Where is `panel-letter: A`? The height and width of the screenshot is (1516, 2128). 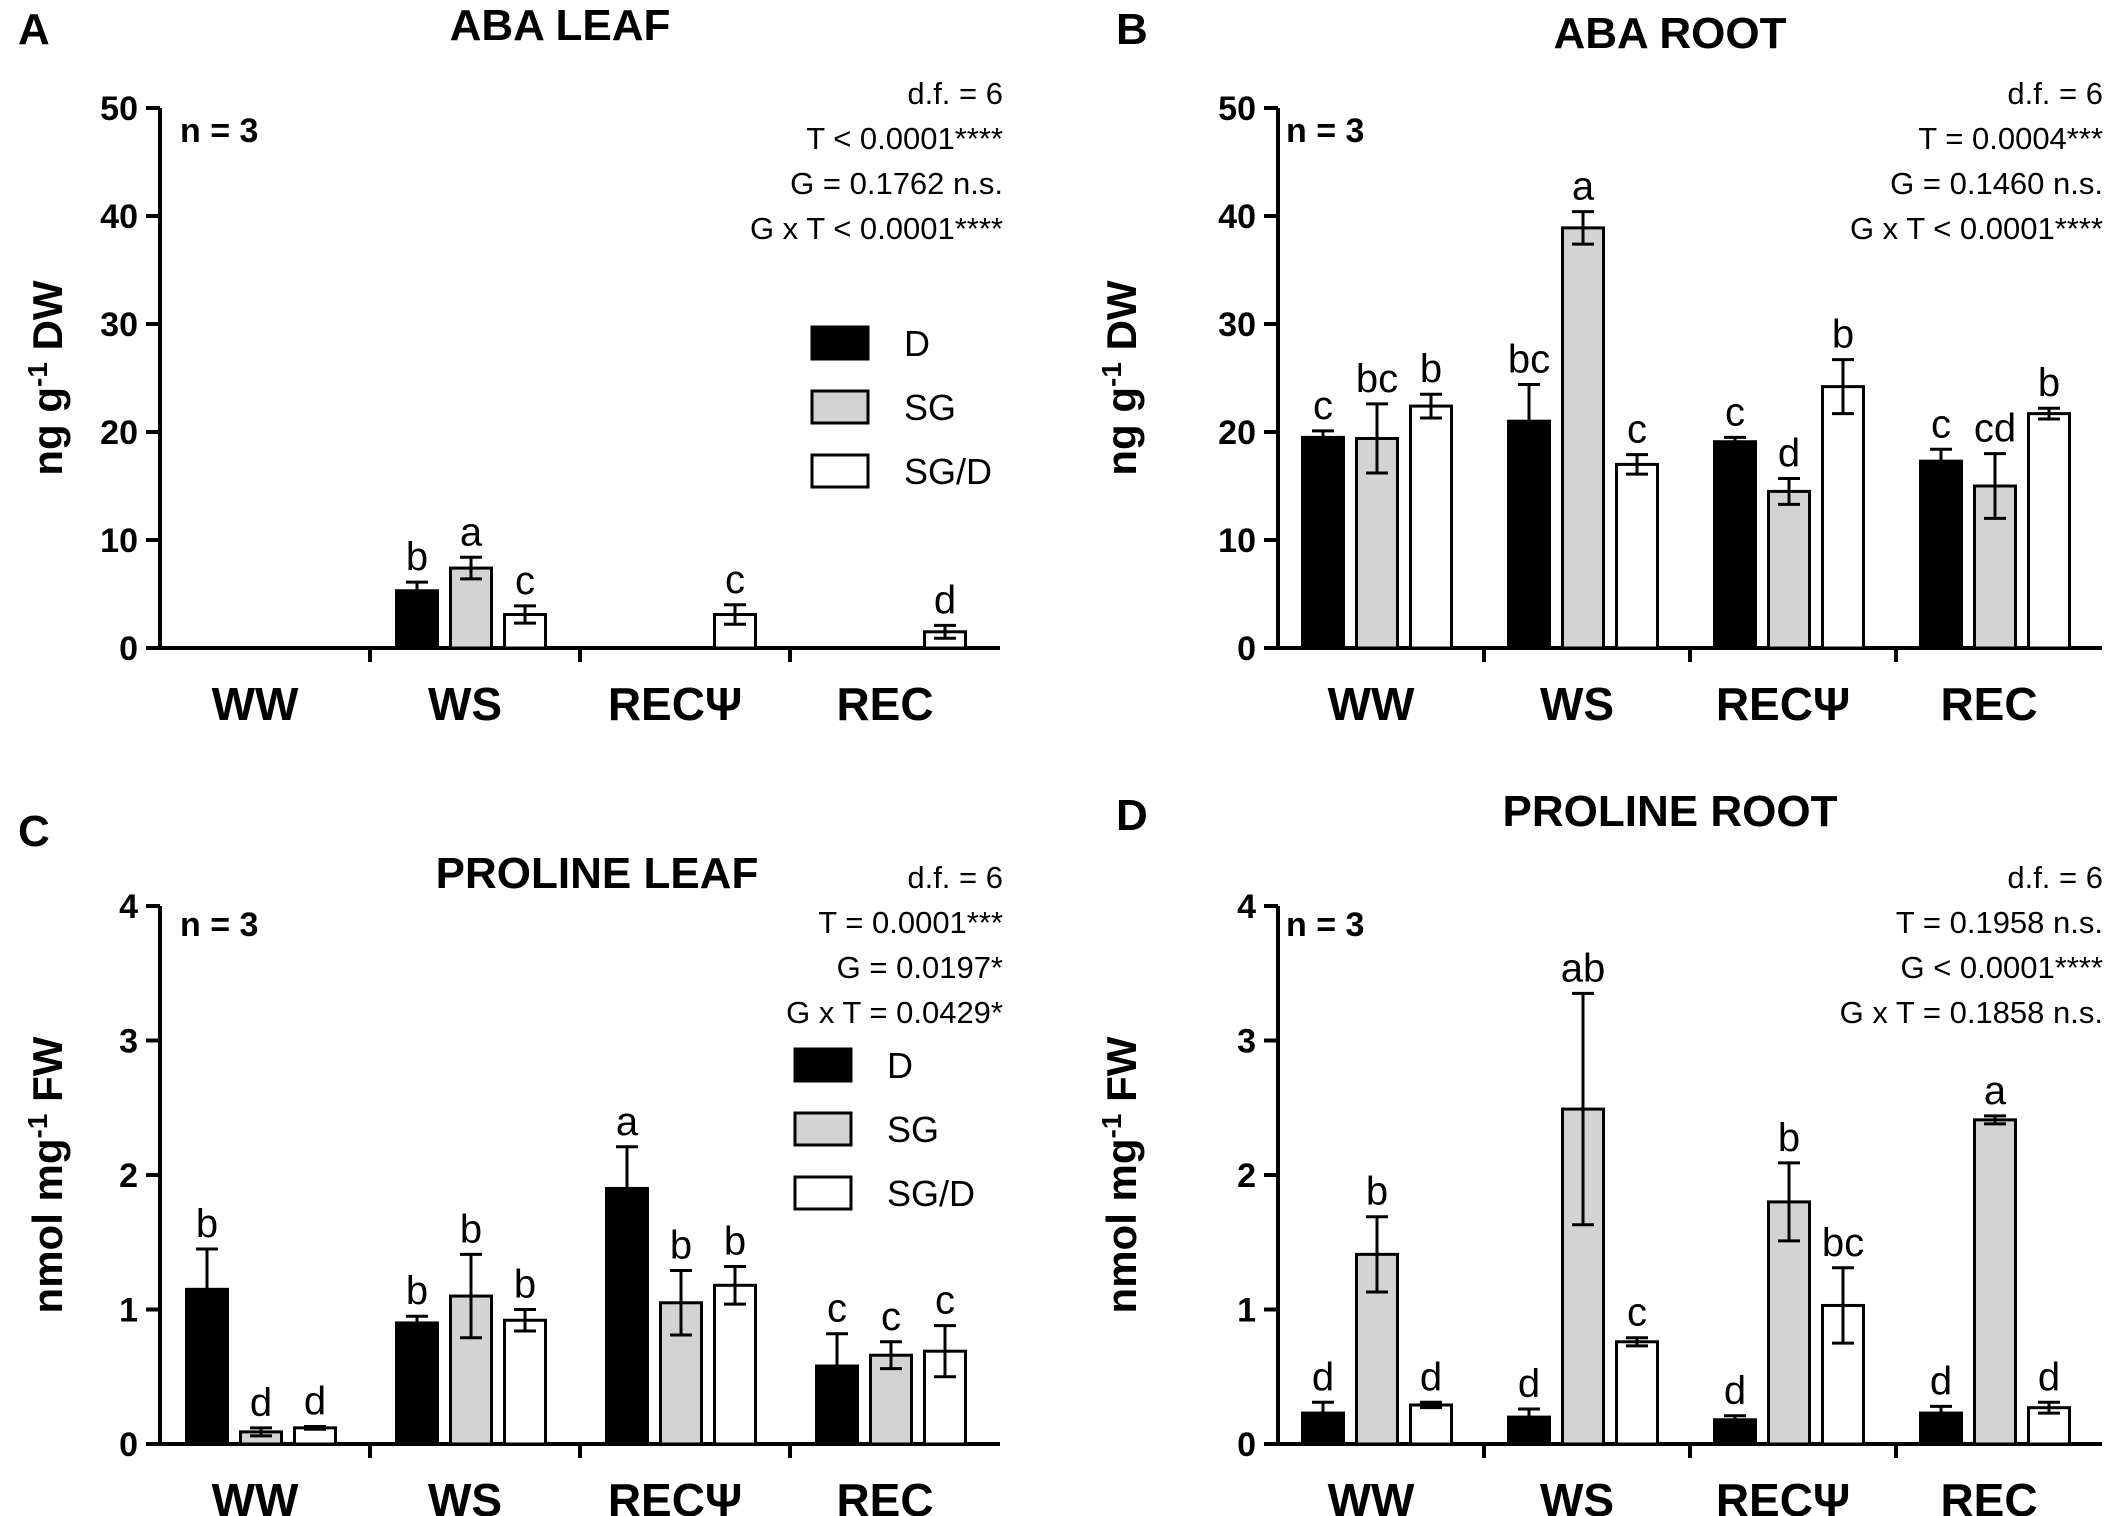
panel-letter: A is located at coordinates (34, 29).